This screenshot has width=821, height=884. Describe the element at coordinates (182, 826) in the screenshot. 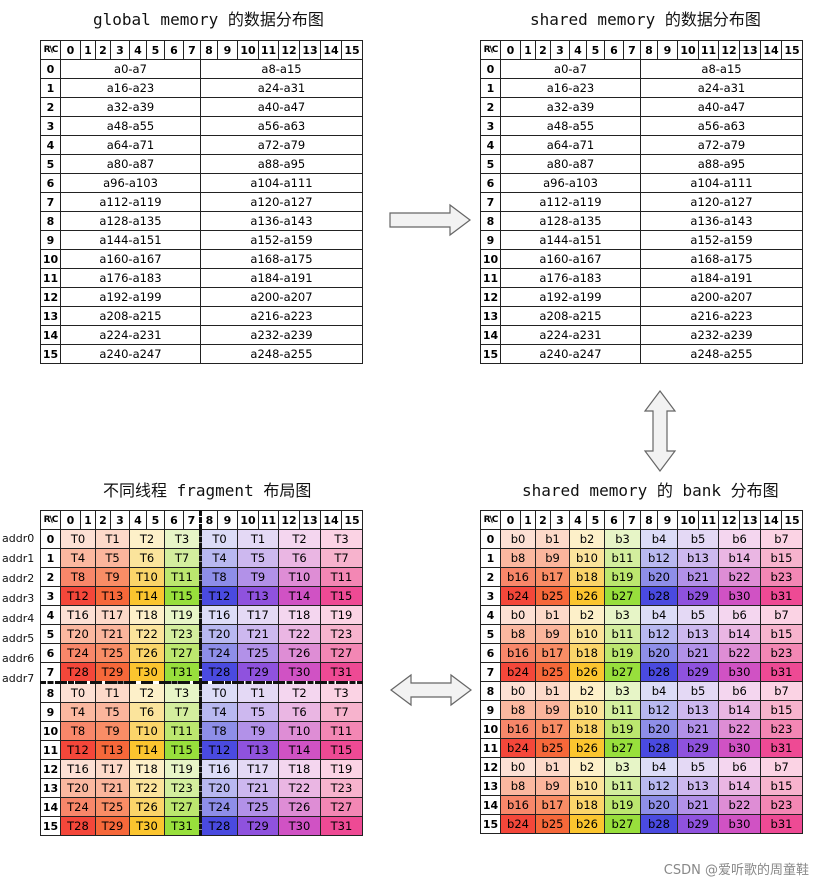

I see `thread-cell: T31` at that location.